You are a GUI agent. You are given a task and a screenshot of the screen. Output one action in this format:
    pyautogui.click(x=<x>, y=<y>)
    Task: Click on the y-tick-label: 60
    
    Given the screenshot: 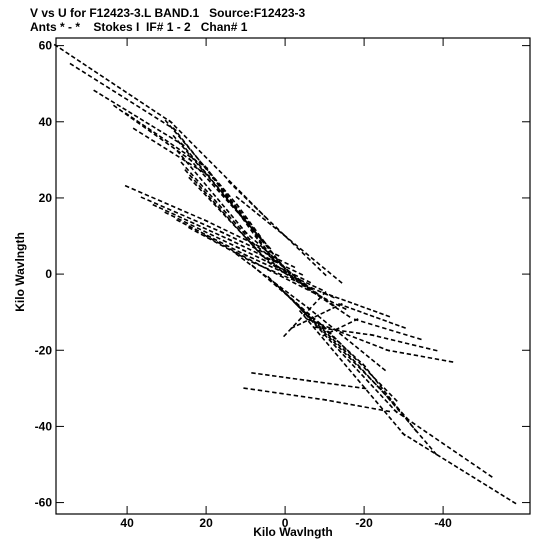 What is the action you would take?
    pyautogui.click(x=46, y=46)
    